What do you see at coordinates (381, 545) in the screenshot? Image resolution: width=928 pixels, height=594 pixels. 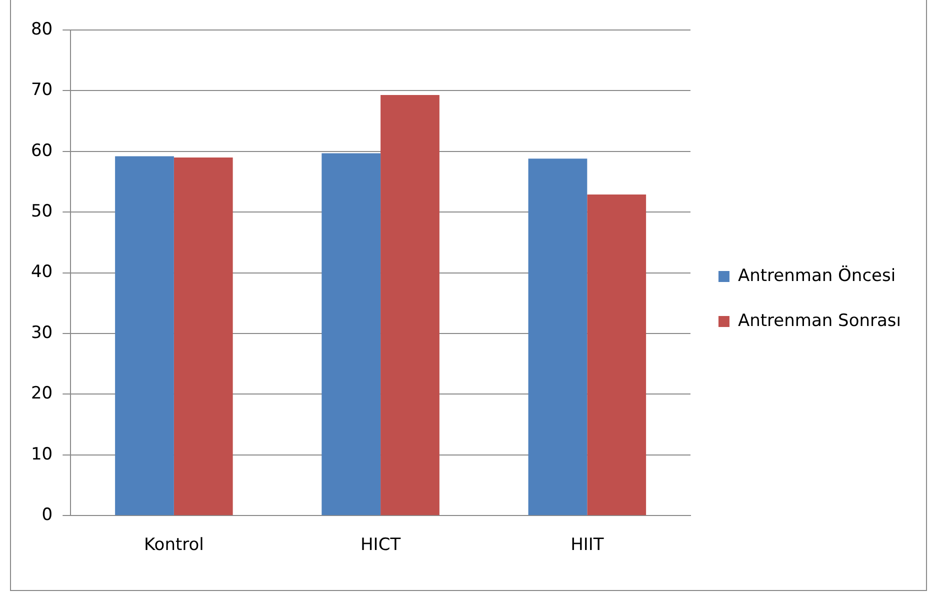 I see `x-tick-label: HICT` at bounding box center [381, 545].